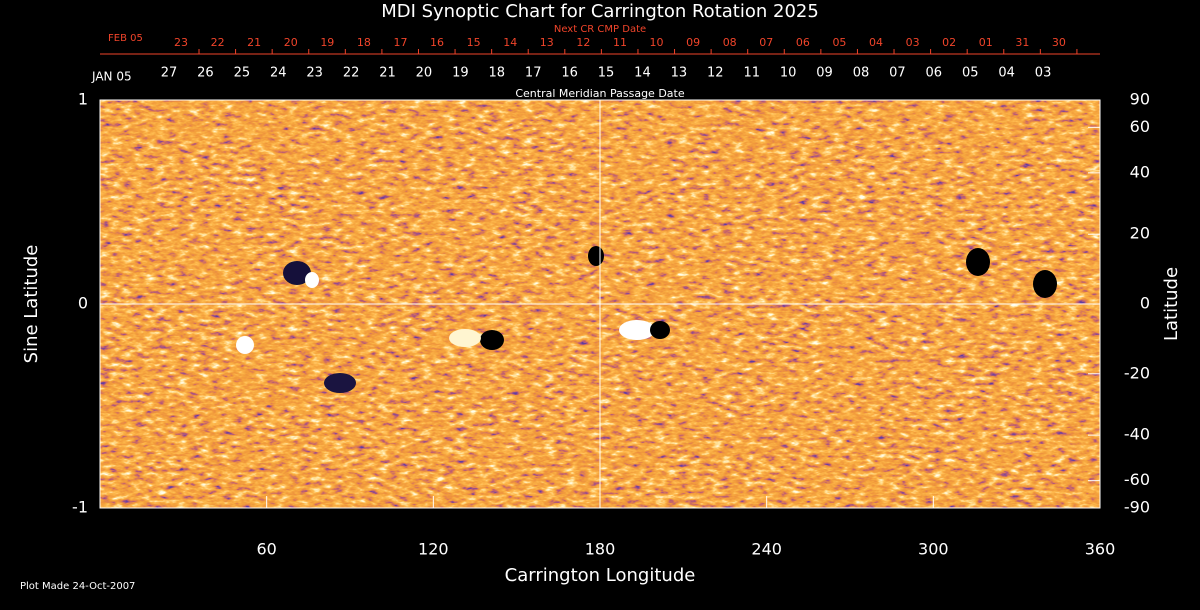 The height and width of the screenshot is (610, 1200). I want to click on cmp-date: 07, so click(897, 73).